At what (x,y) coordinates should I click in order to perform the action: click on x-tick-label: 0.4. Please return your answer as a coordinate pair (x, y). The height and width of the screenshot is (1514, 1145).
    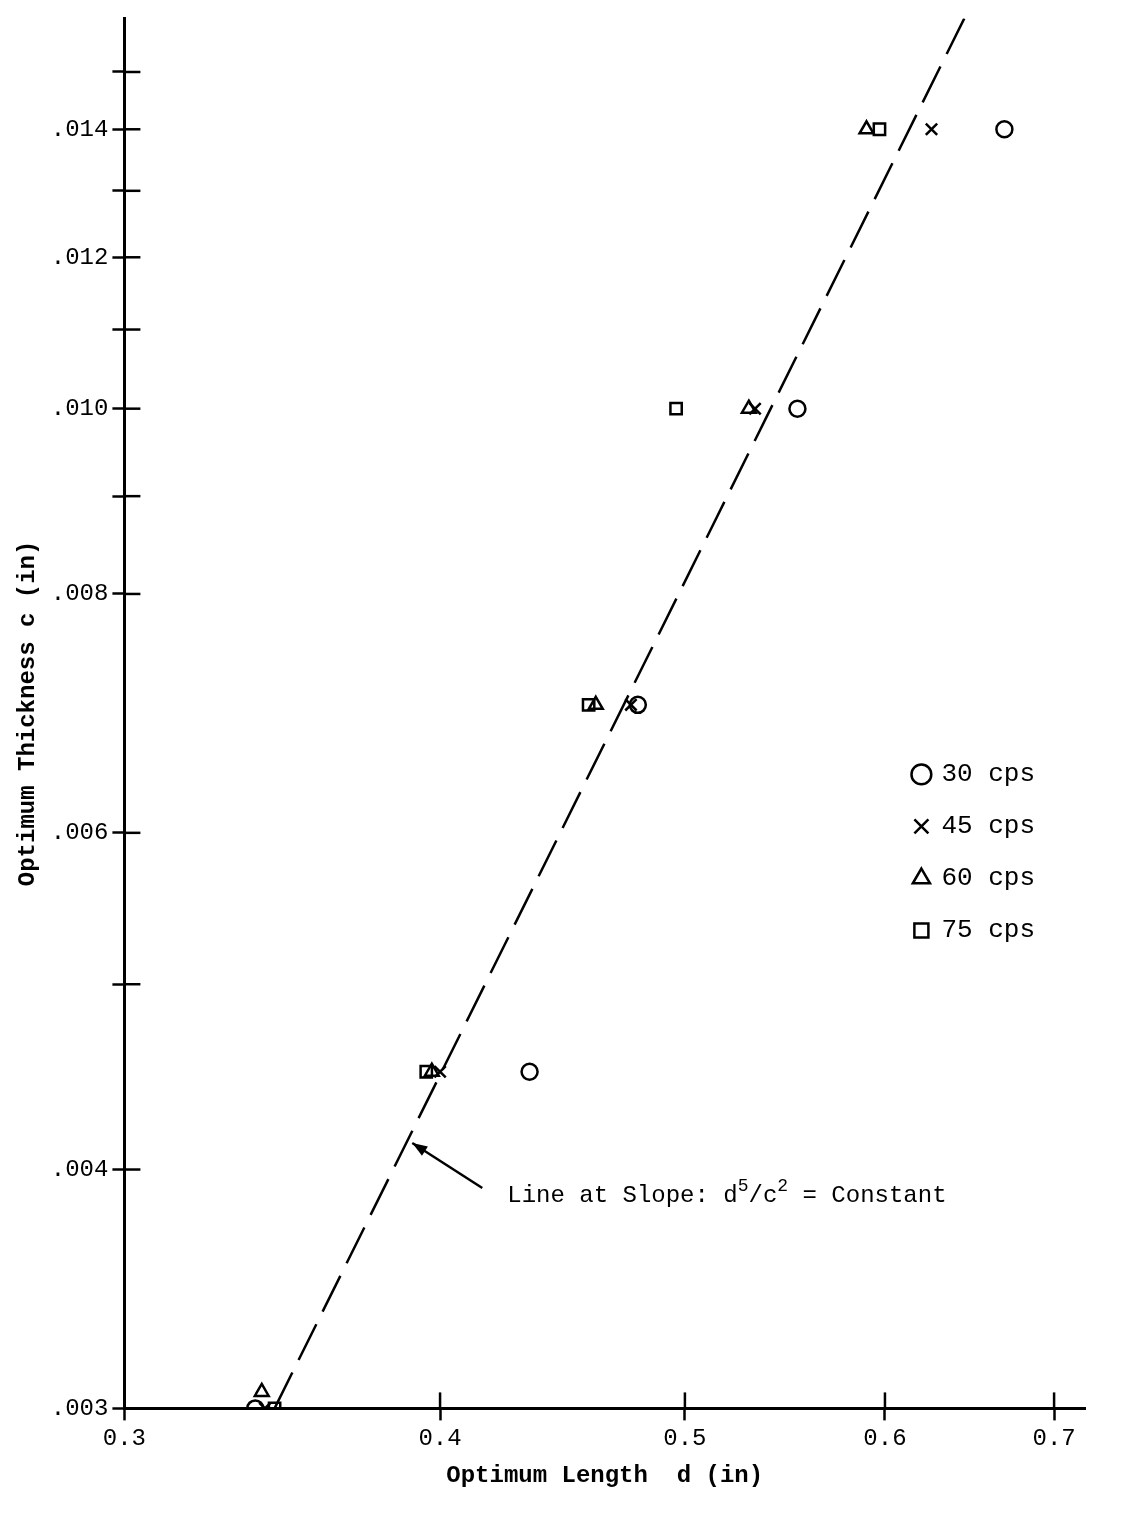
    Looking at the image, I should click on (440, 1439).